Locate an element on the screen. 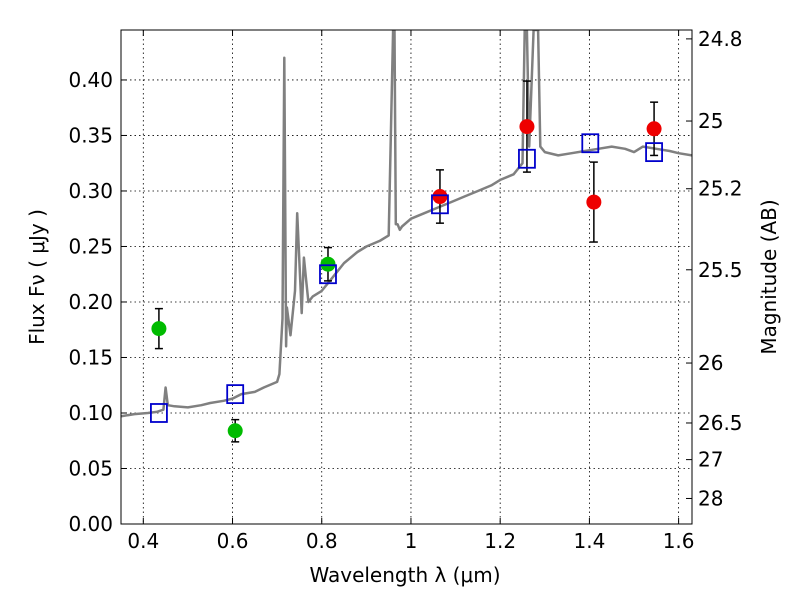 Image resolution: width=800 pixels, height=600 pixels. right-tick-label: 28 is located at coordinates (710, 498).